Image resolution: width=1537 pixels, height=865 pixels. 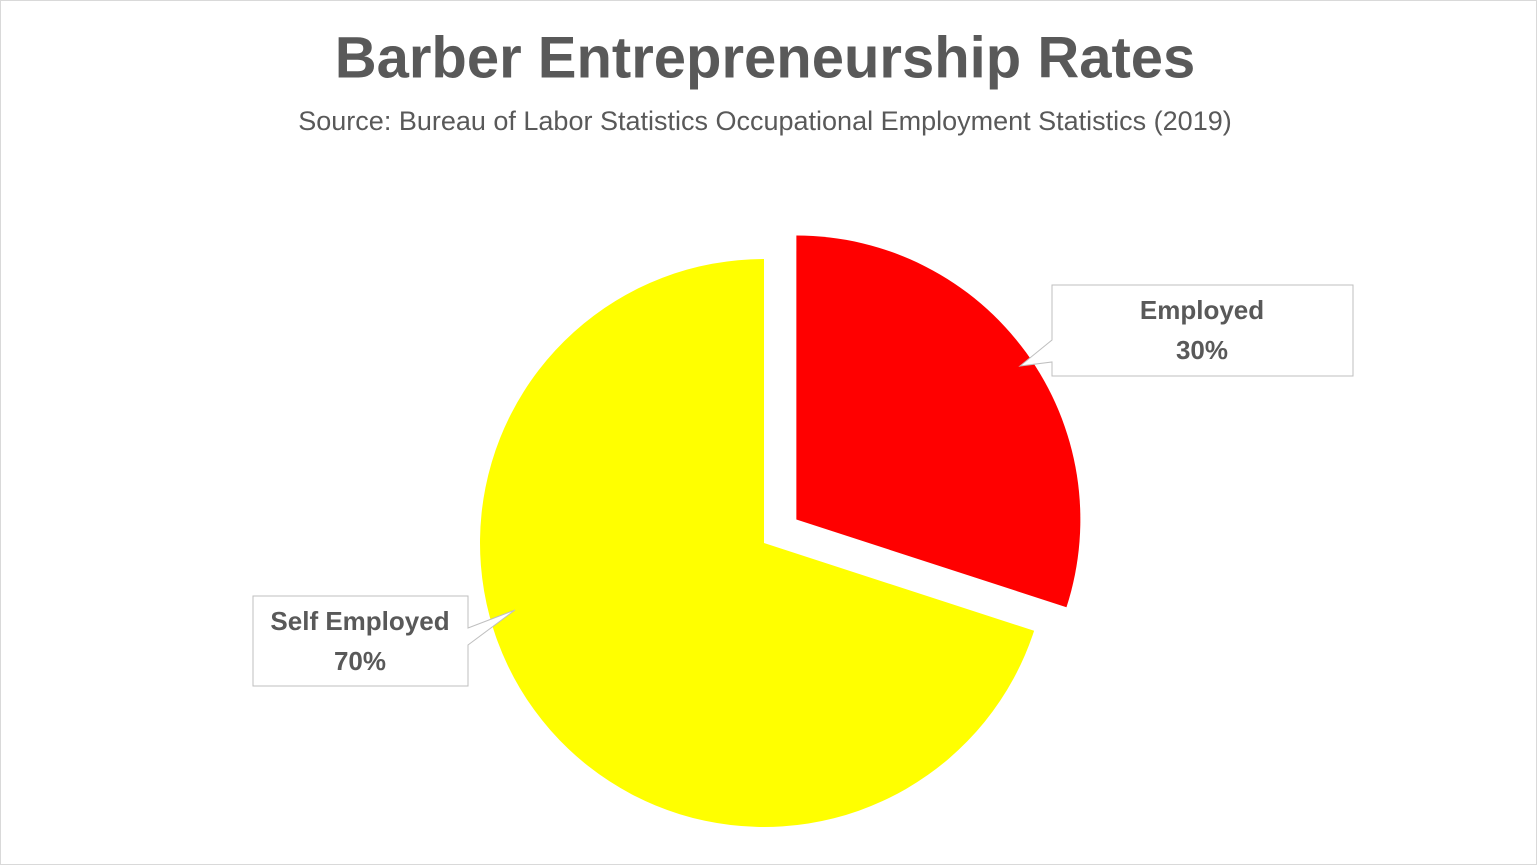 I want to click on value-label: 70%, so click(x=360, y=661).